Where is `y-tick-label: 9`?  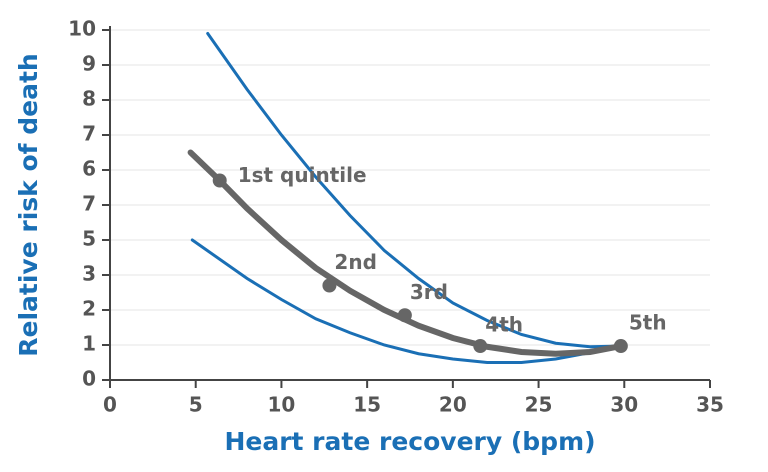 y-tick-label: 9 is located at coordinates (89, 64).